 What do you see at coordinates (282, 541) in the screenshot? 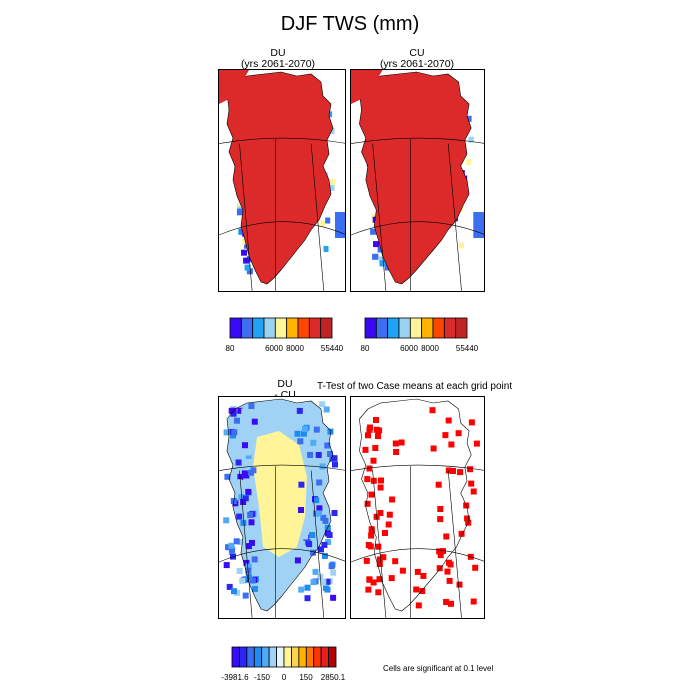
I see `map-gridlines` at bounding box center [282, 541].